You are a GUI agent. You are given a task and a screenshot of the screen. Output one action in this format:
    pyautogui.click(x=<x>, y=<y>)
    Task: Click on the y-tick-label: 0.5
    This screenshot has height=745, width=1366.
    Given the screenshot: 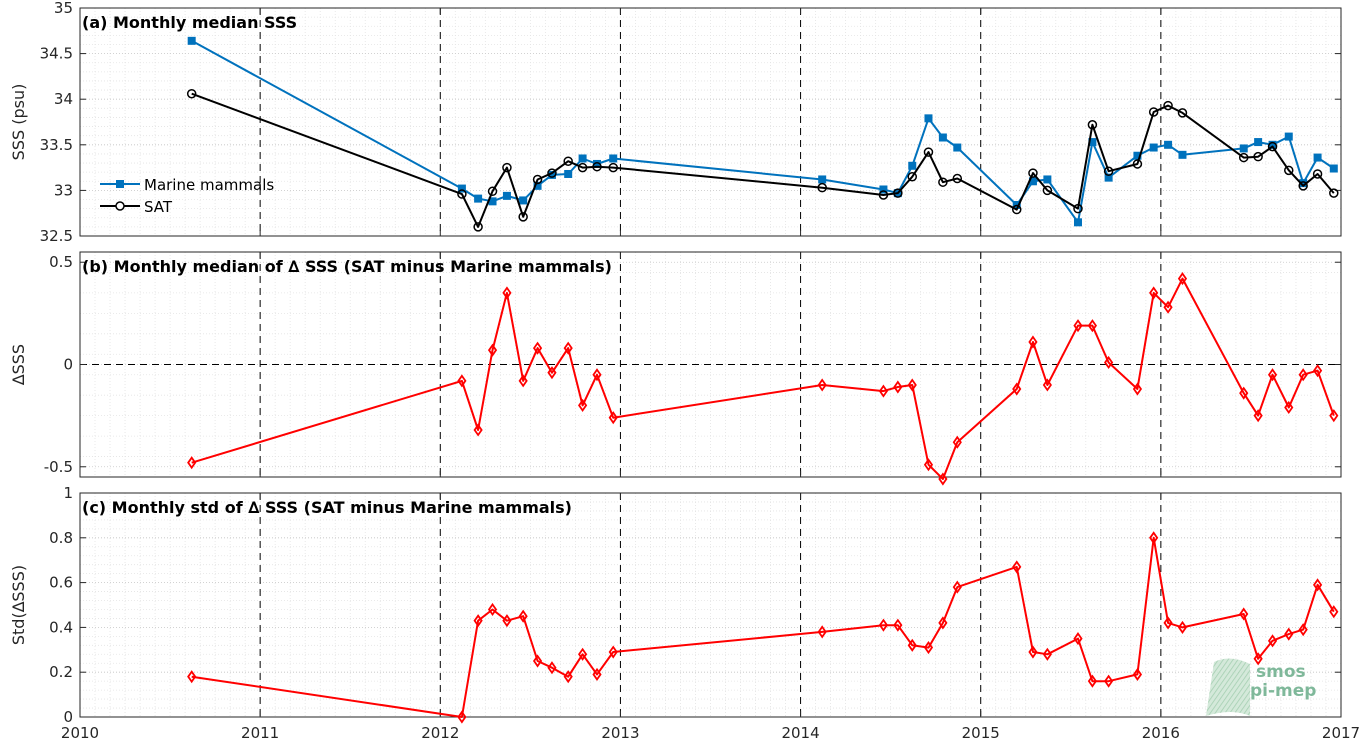 What is the action you would take?
    pyautogui.click(x=61, y=262)
    